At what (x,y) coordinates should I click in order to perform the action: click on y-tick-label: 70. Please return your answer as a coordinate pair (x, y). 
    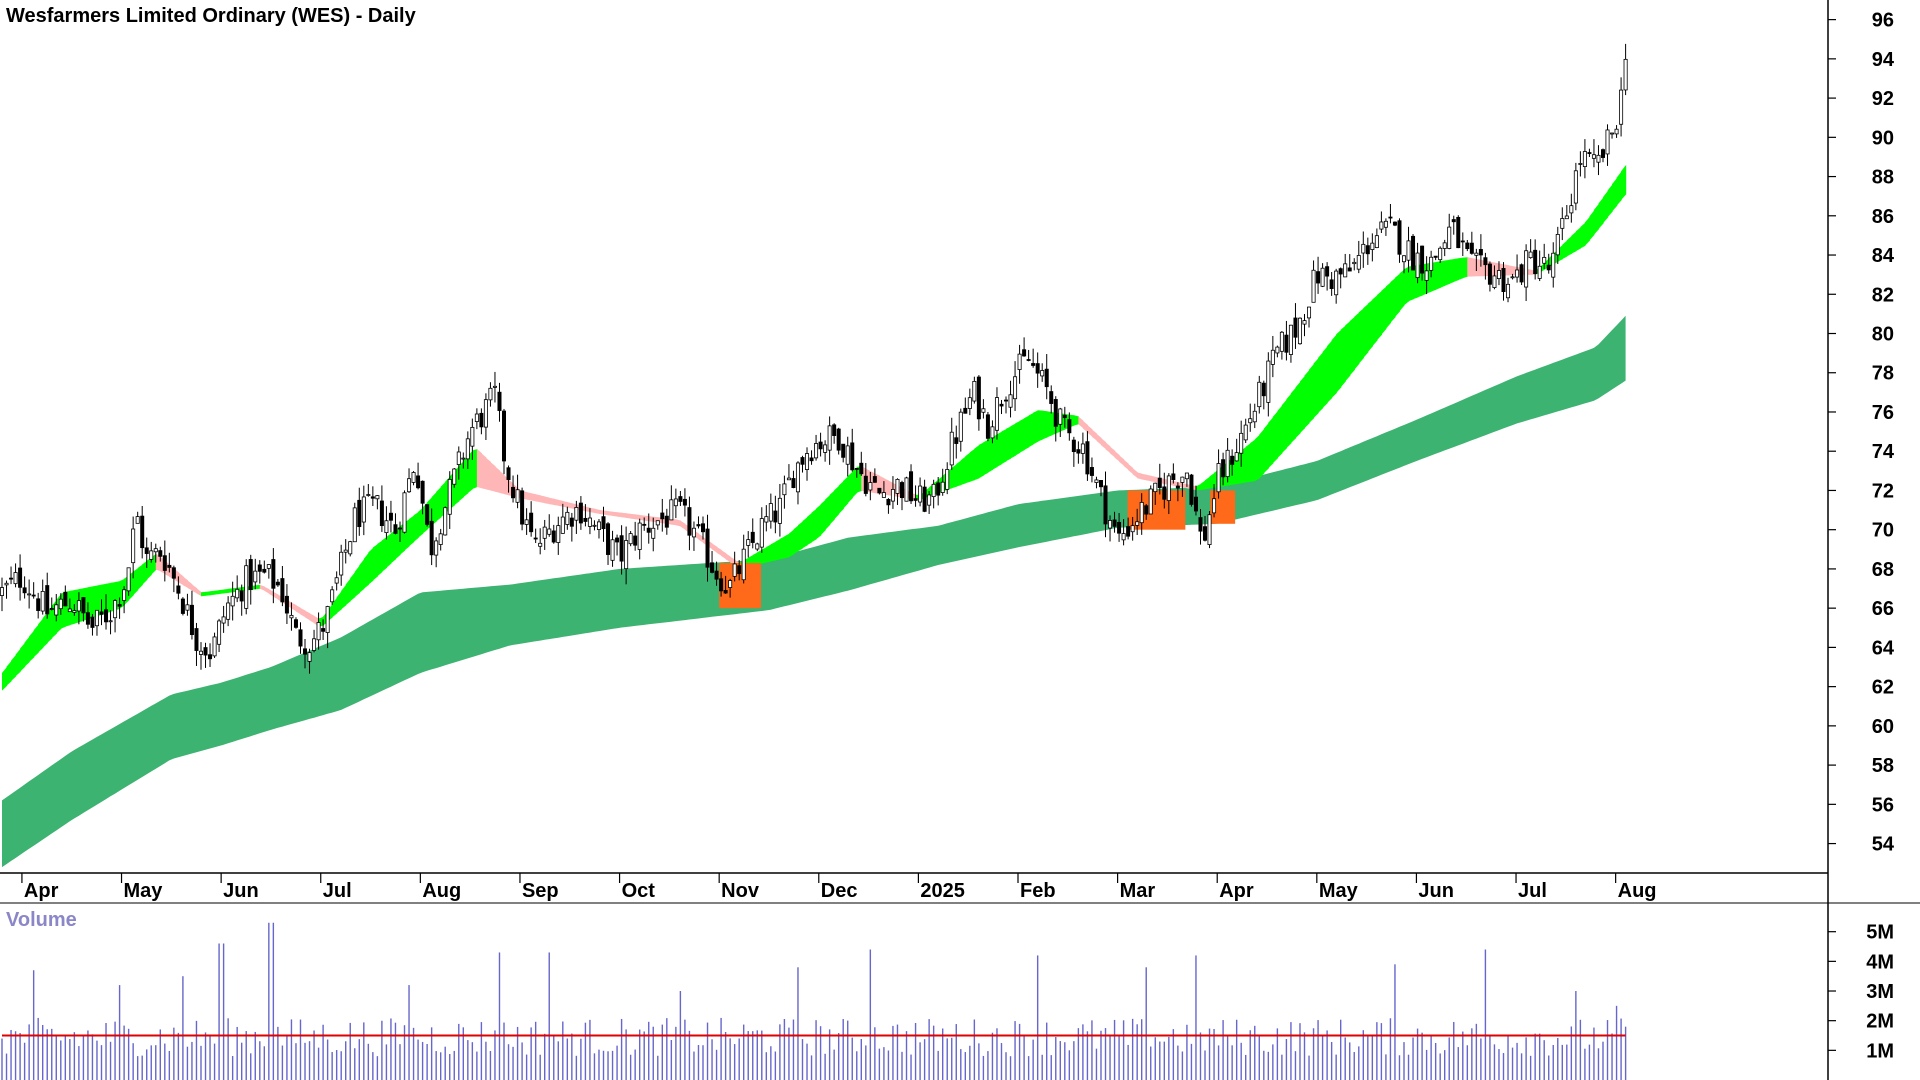
    Looking at the image, I should click on (1883, 531).